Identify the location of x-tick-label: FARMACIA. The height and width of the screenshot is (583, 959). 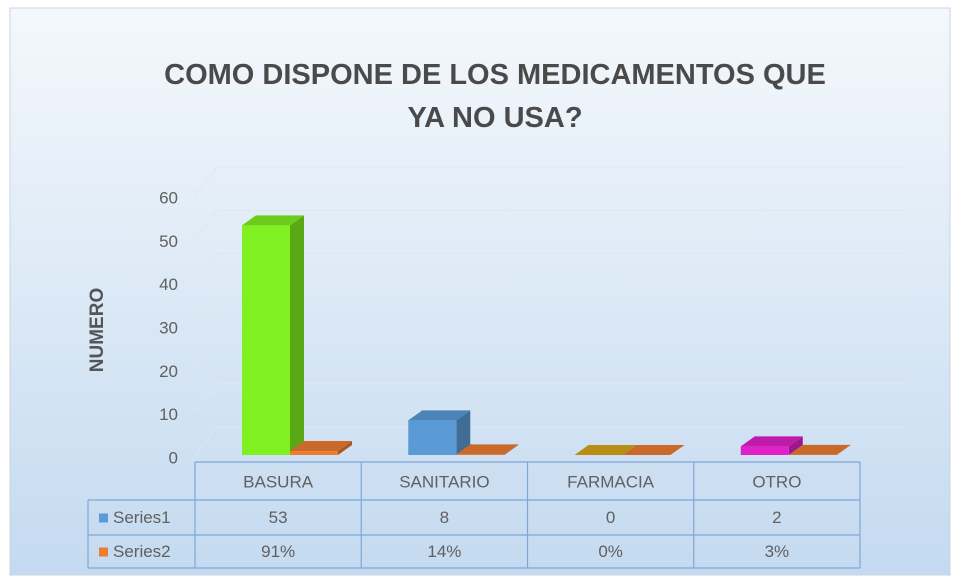
(611, 481).